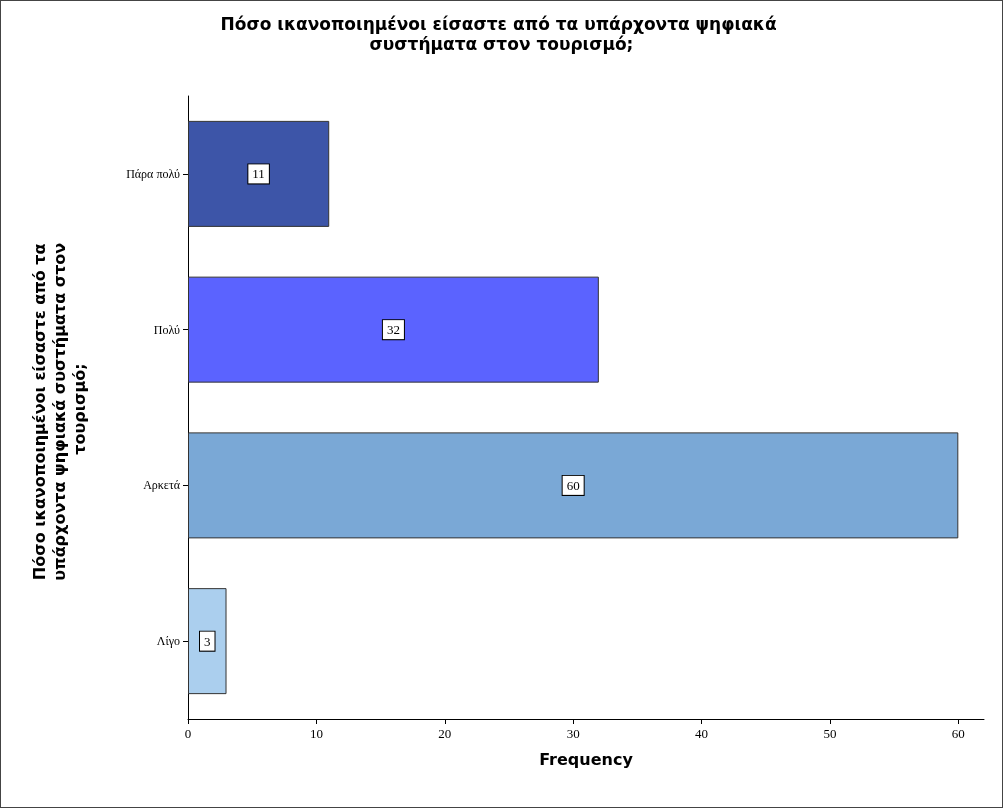 The width and height of the screenshot is (1003, 808). What do you see at coordinates (188, 733) in the screenshot?
I see `x-tick-label: 0` at bounding box center [188, 733].